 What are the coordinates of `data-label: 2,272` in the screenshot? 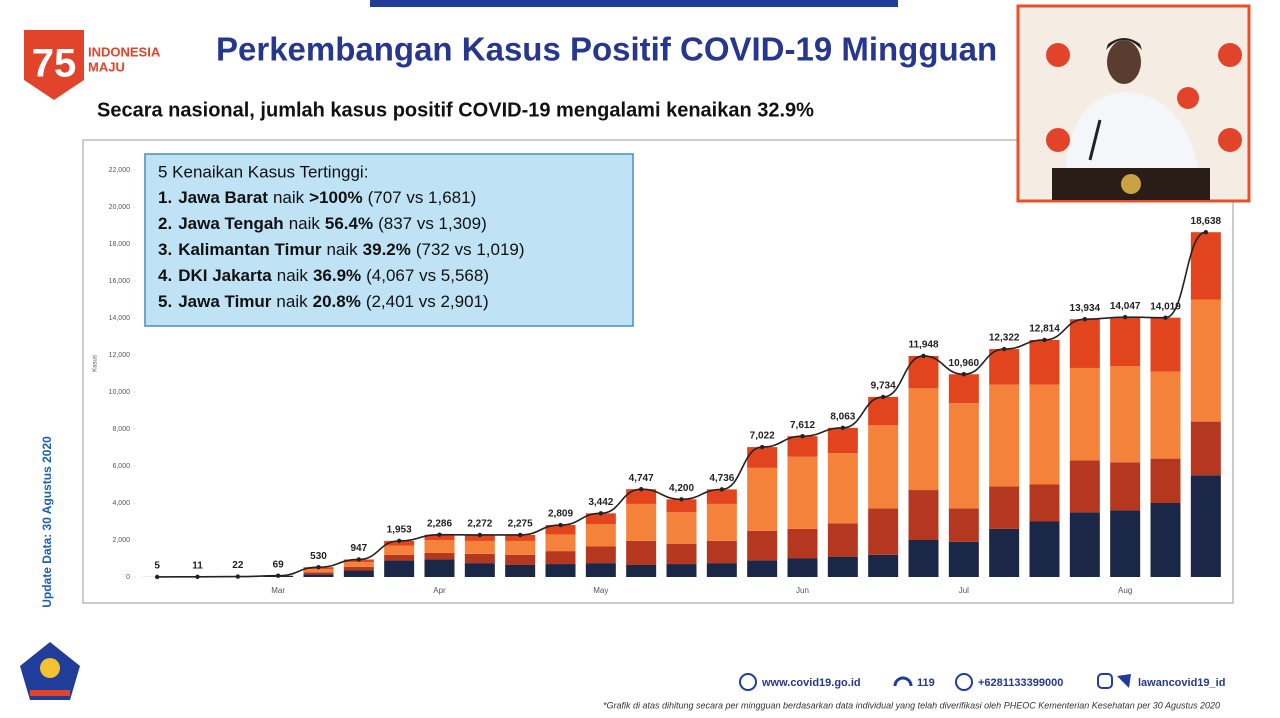 It's located at (479, 524).